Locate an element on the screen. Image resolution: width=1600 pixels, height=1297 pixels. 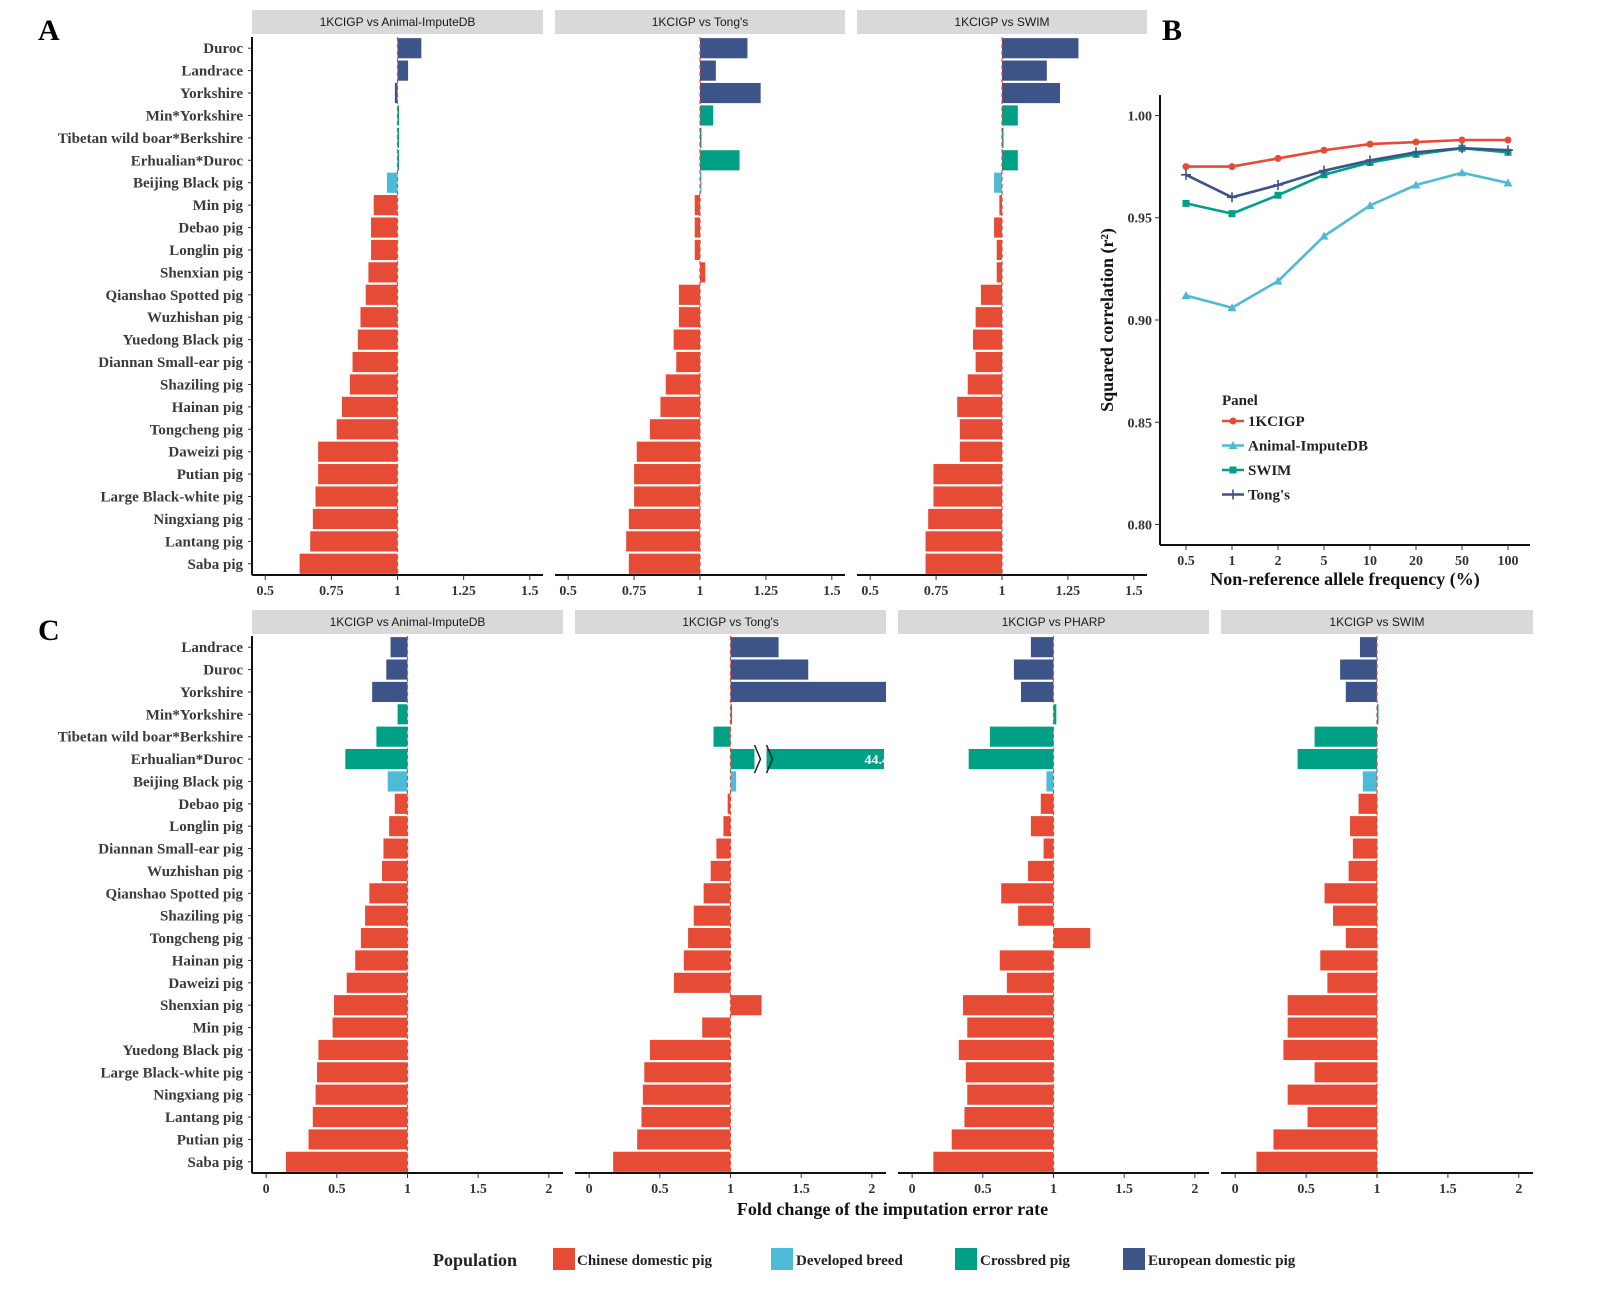
bar-c-1kcigp-vs-pharp-ningxiang-pig is located at coordinates (1010, 1094).